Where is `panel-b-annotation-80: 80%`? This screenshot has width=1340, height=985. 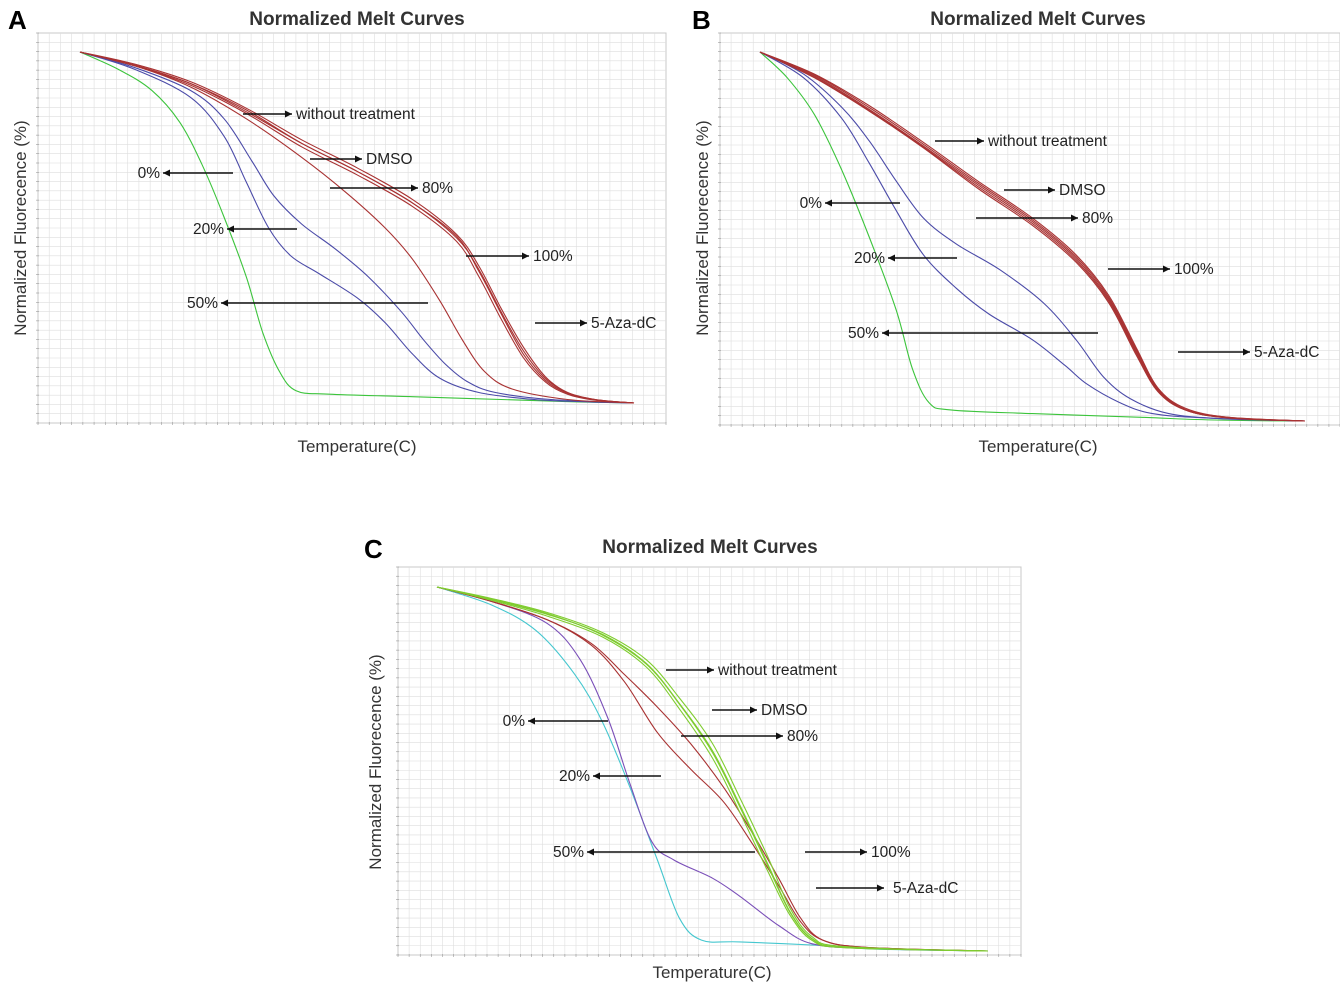 panel-b-annotation-80: 80% is located at coordinates (1044, 218).